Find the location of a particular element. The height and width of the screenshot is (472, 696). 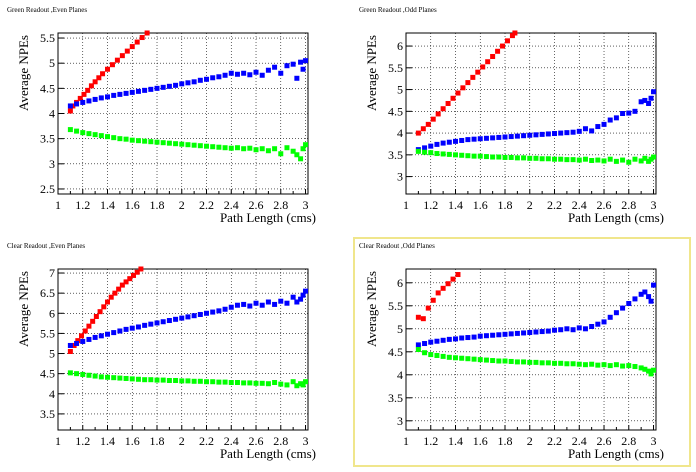

x-tick-label: 3 is located at coordinates (654, 205).